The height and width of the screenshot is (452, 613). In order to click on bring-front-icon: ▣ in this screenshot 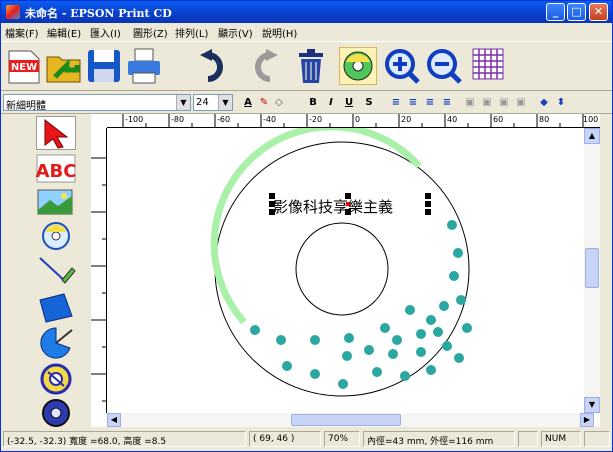, I will do `click(470, 102)`.